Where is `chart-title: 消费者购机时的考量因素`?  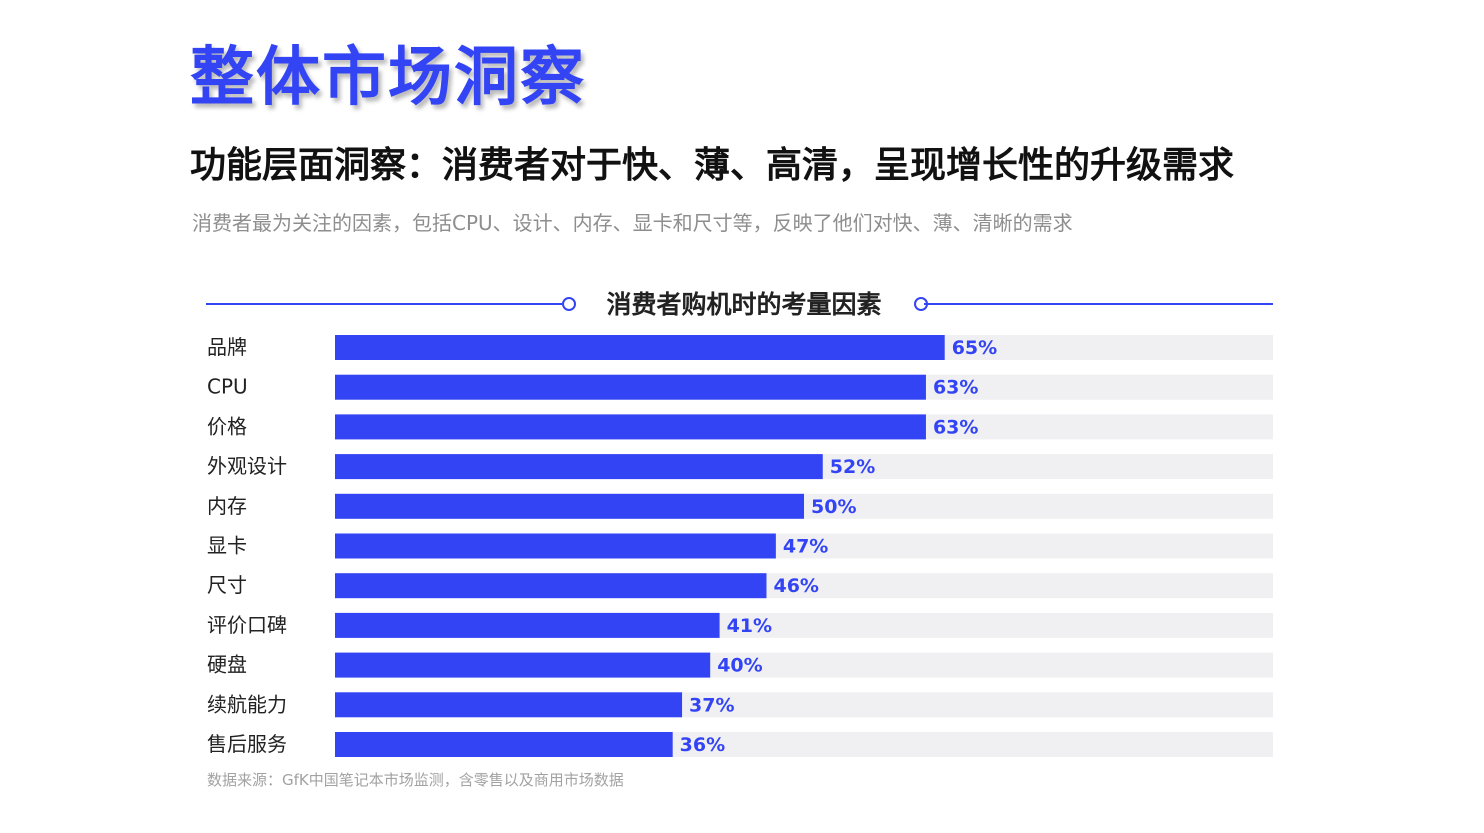
chart-title: 消费者购机时的考量因素 is located at coordinates (744, 304).